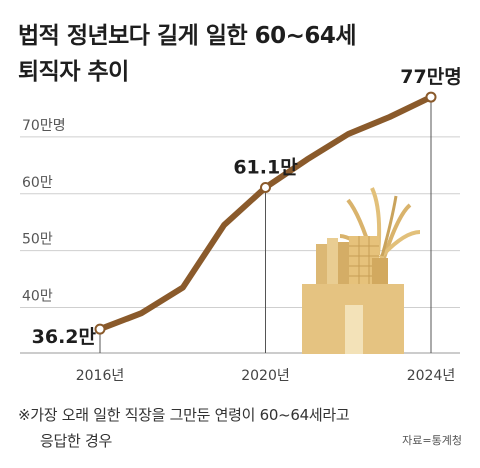  Describe the element at coordinates (431, 376) in the screenshot. I see `x-tick-label: 2024년` at that location.